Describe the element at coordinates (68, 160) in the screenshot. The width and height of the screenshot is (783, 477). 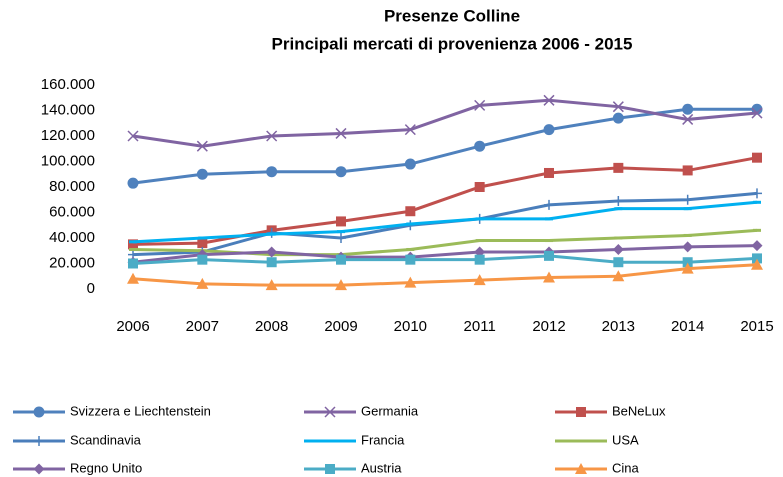
I see `y-tick-label: 100.000` at that location.